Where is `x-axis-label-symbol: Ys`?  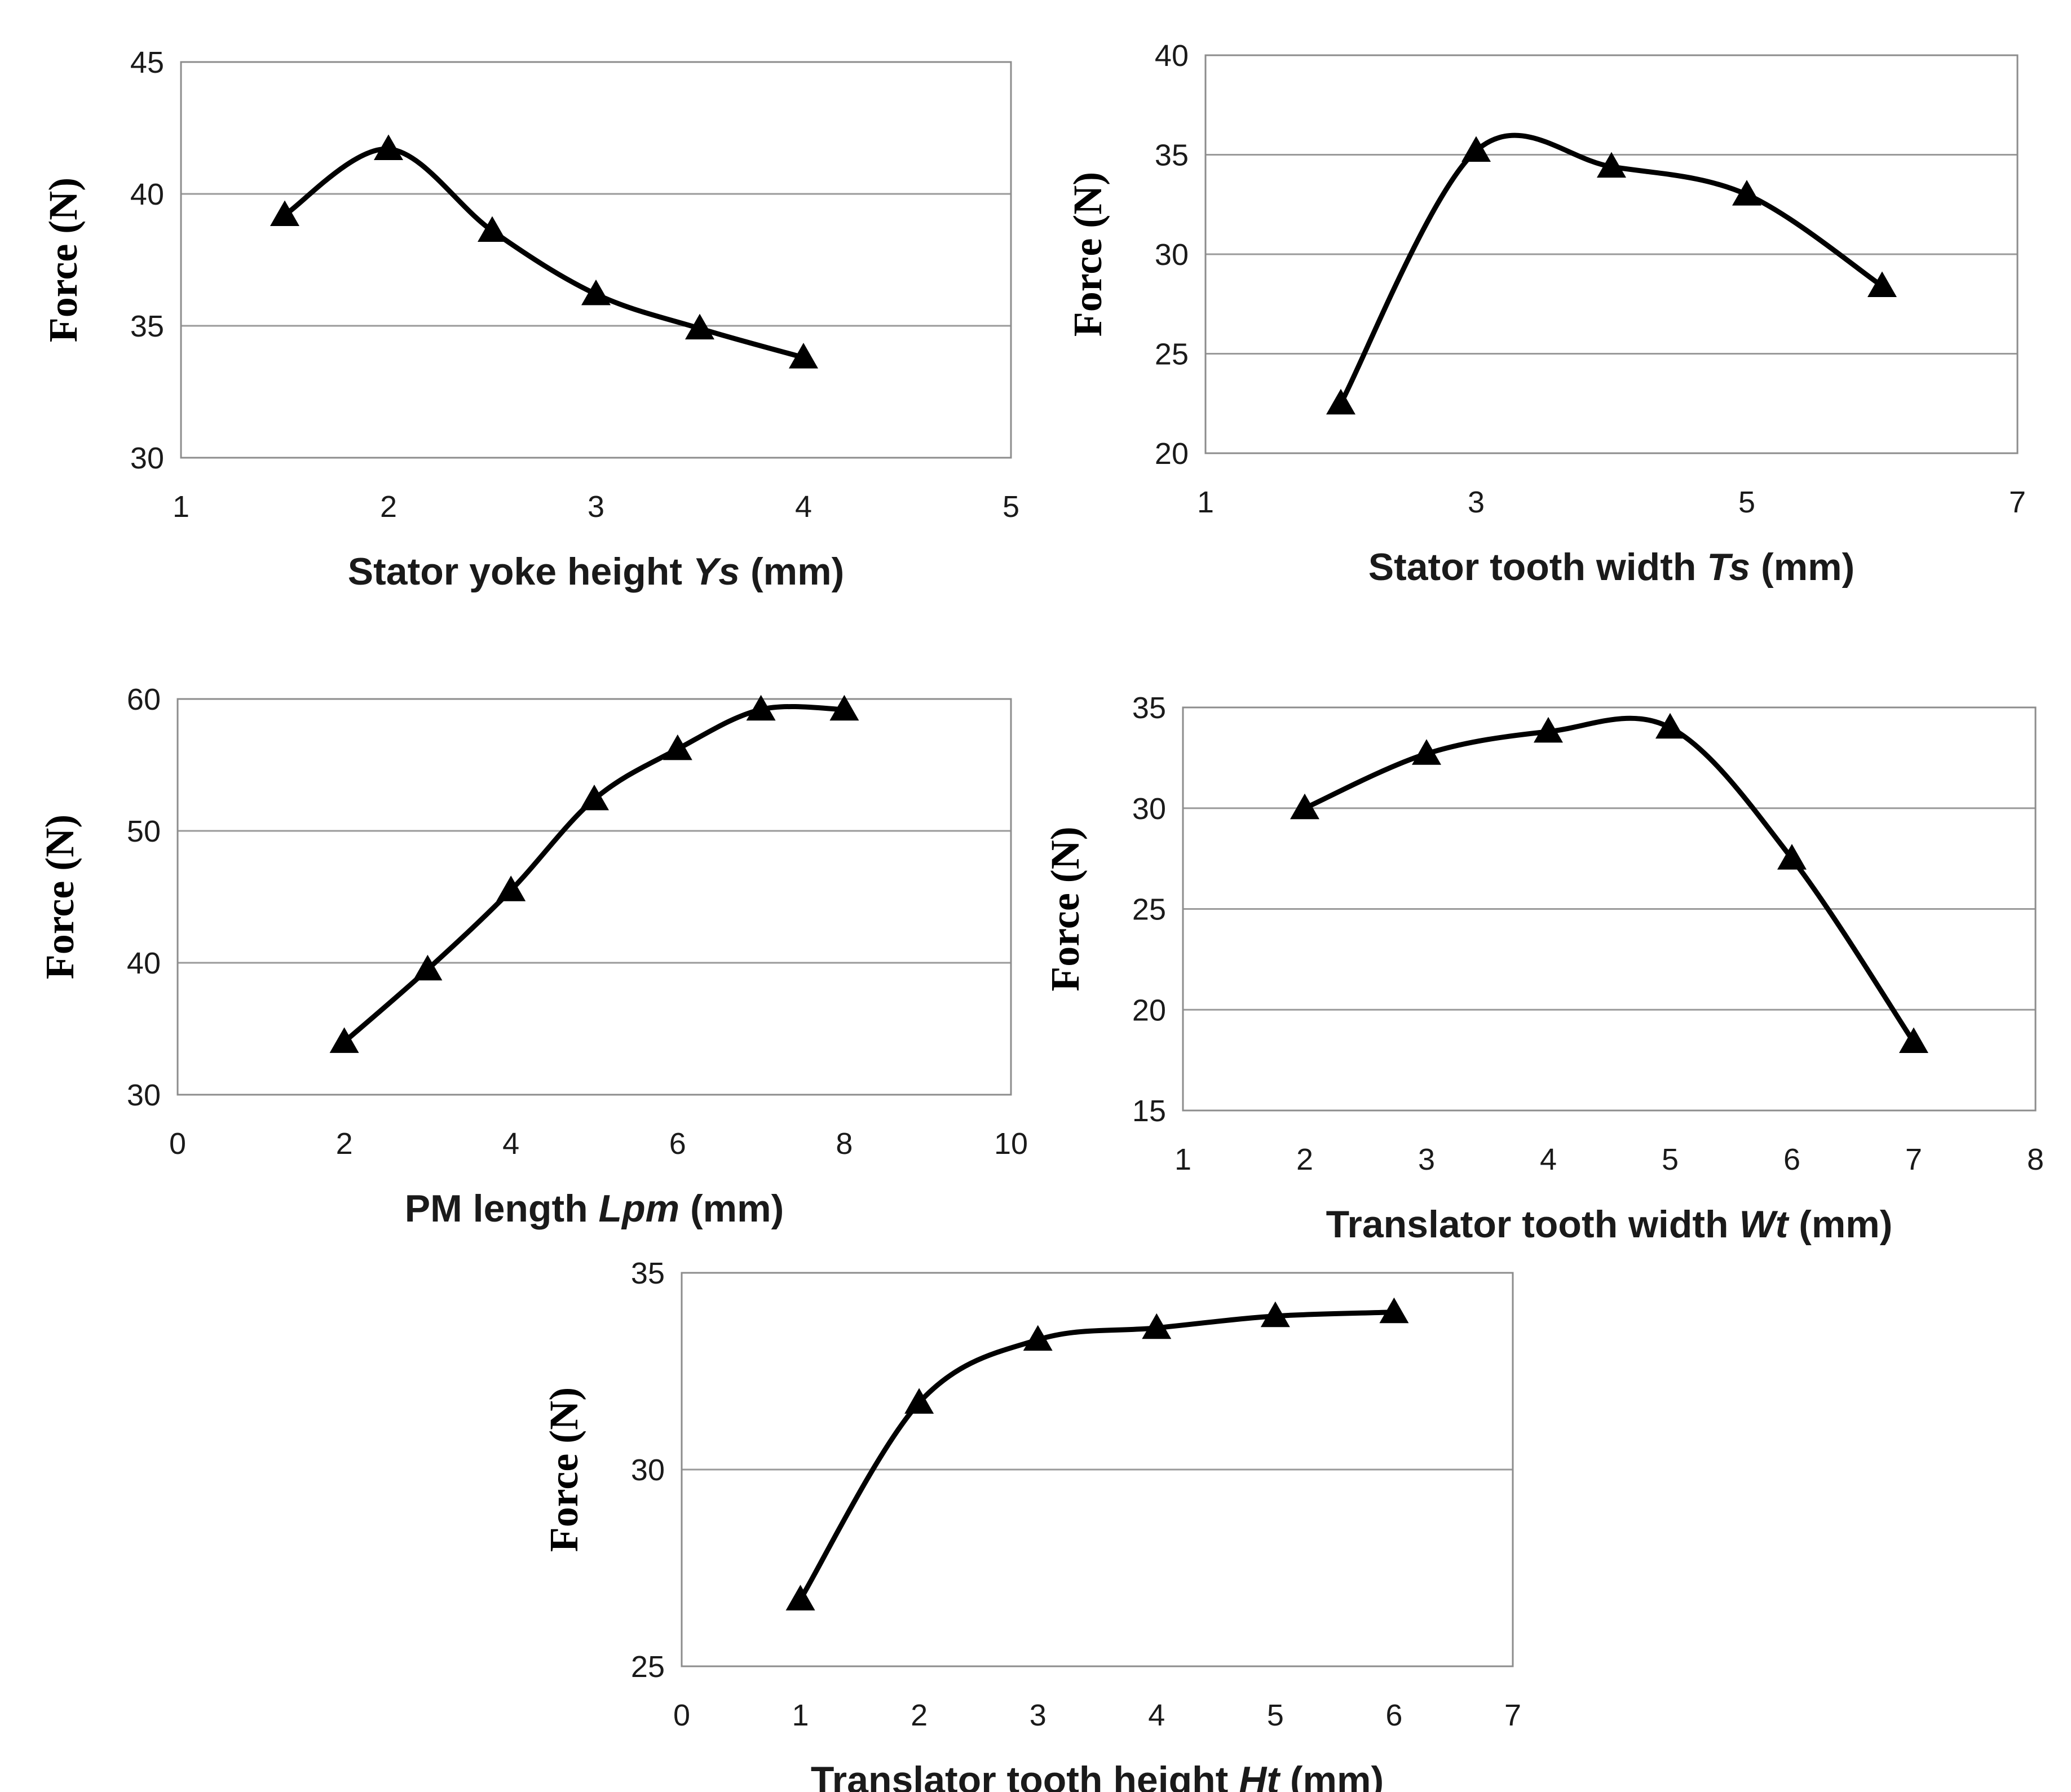 x-axis-label-symbol: Ys is located at coordinates (716, 571).